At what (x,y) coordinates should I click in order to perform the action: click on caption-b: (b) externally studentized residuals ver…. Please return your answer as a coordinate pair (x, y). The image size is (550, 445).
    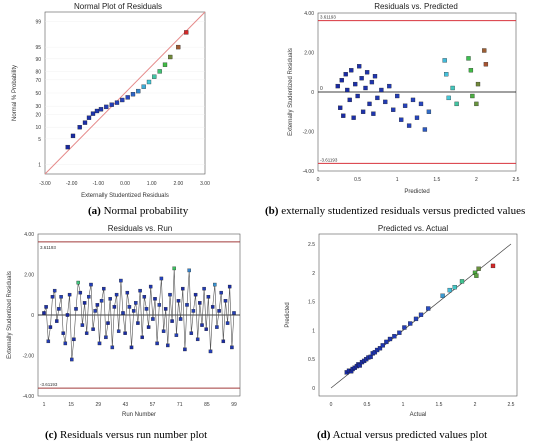
    Looking at the image, I should click on (395, 211).